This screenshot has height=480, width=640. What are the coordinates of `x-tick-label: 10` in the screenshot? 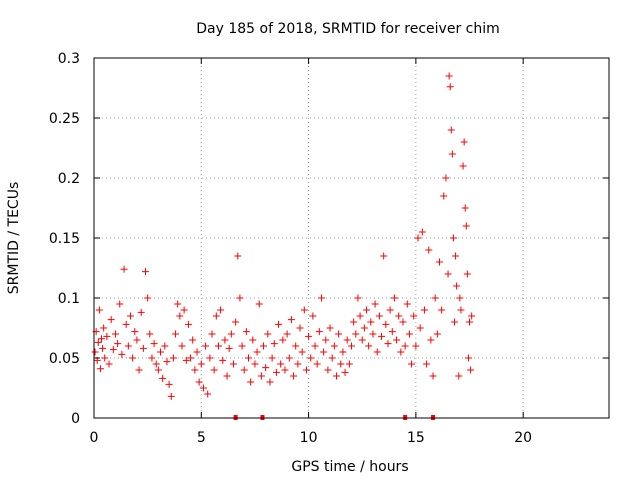 It's located at (309, 438).